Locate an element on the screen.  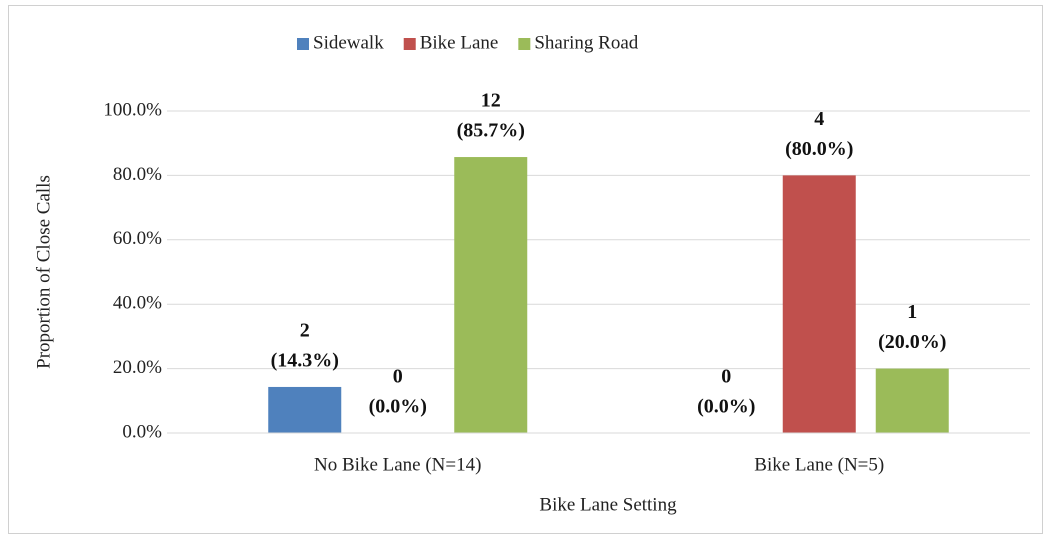
y-tick-label: 80.0% is located at coordinates (137, 174).